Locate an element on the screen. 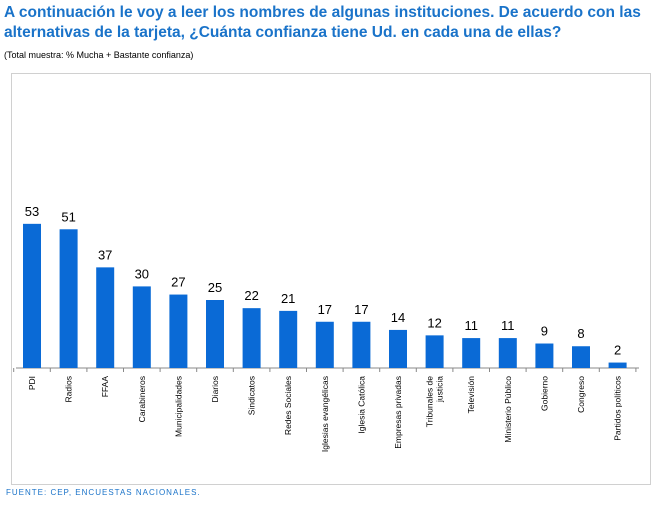 The image size is (660, 505). category-label: Empresas privadas is located at coordinates (398, 412).